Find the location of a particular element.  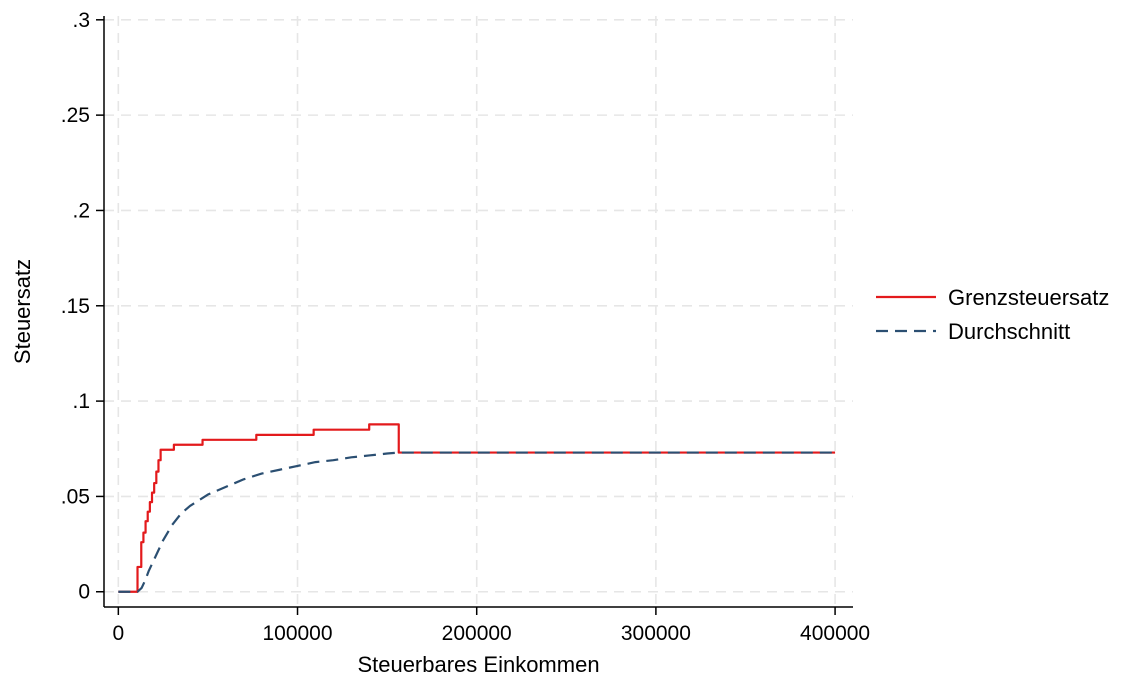

y-axis-ticks: 0 .05 .1 .15 .2 .25 .3 is located at coordinates (82, 306).